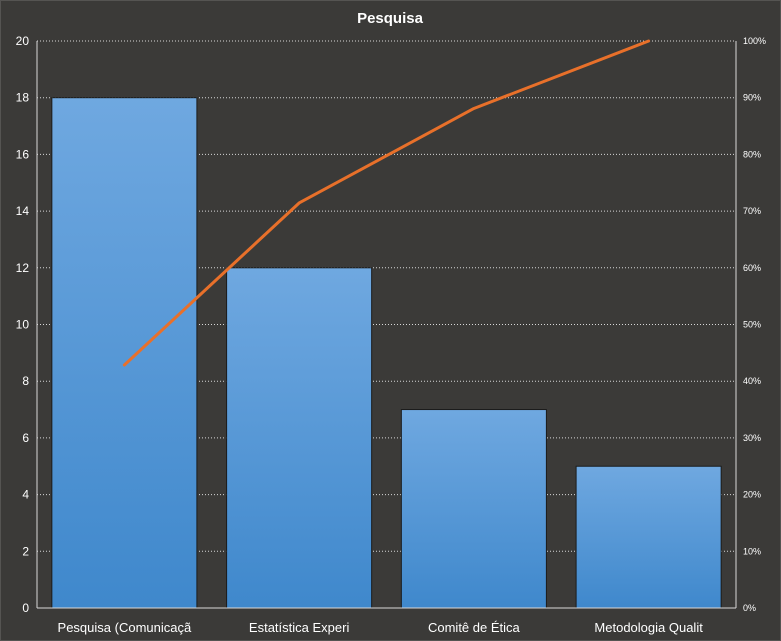 Image resolution: width=781 pixels, height=641 pixels. I want to click on y-tick-label: 10, so click(23, 325).